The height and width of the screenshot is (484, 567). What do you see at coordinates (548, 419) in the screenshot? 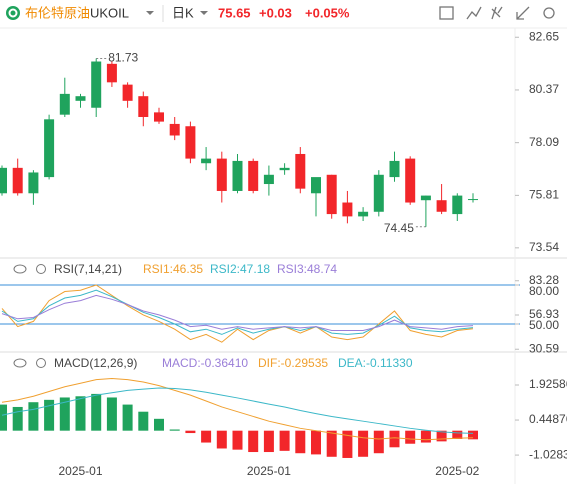
I see `y-tick-label: 0.44876` at bounding box center [548, 419].